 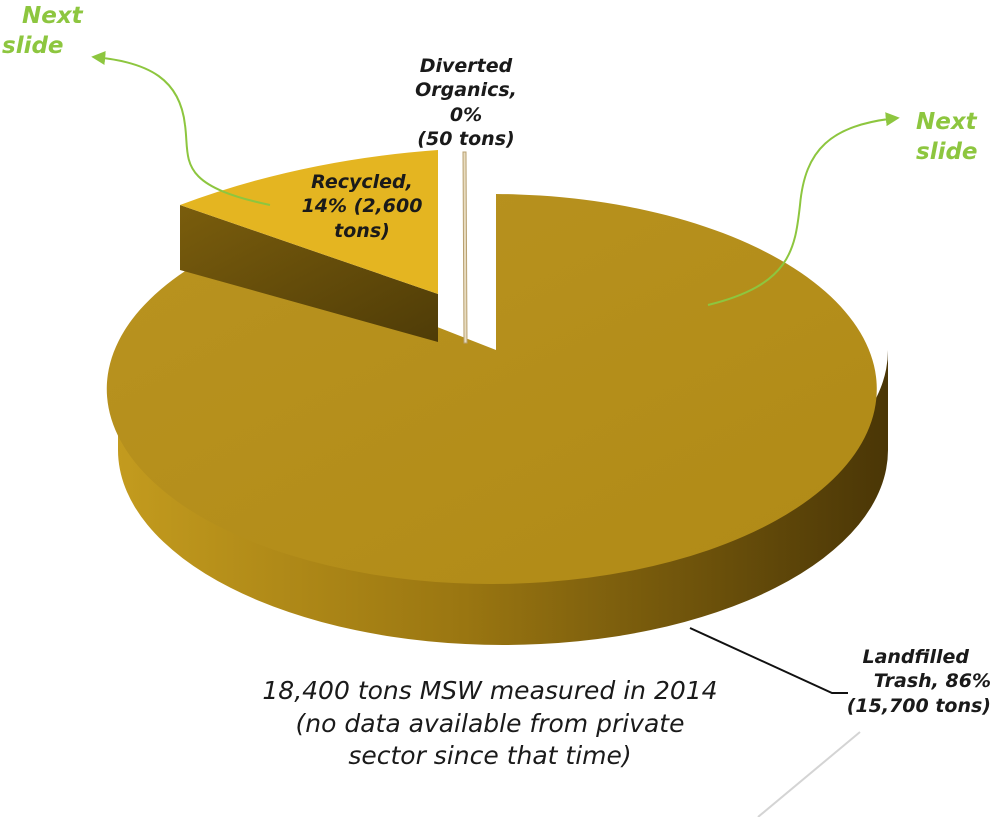 What do you see at coordinates (42, 31) in the screenshot?
I see `next-slide-link-left: Next slide` at bounding box center [42, 31].